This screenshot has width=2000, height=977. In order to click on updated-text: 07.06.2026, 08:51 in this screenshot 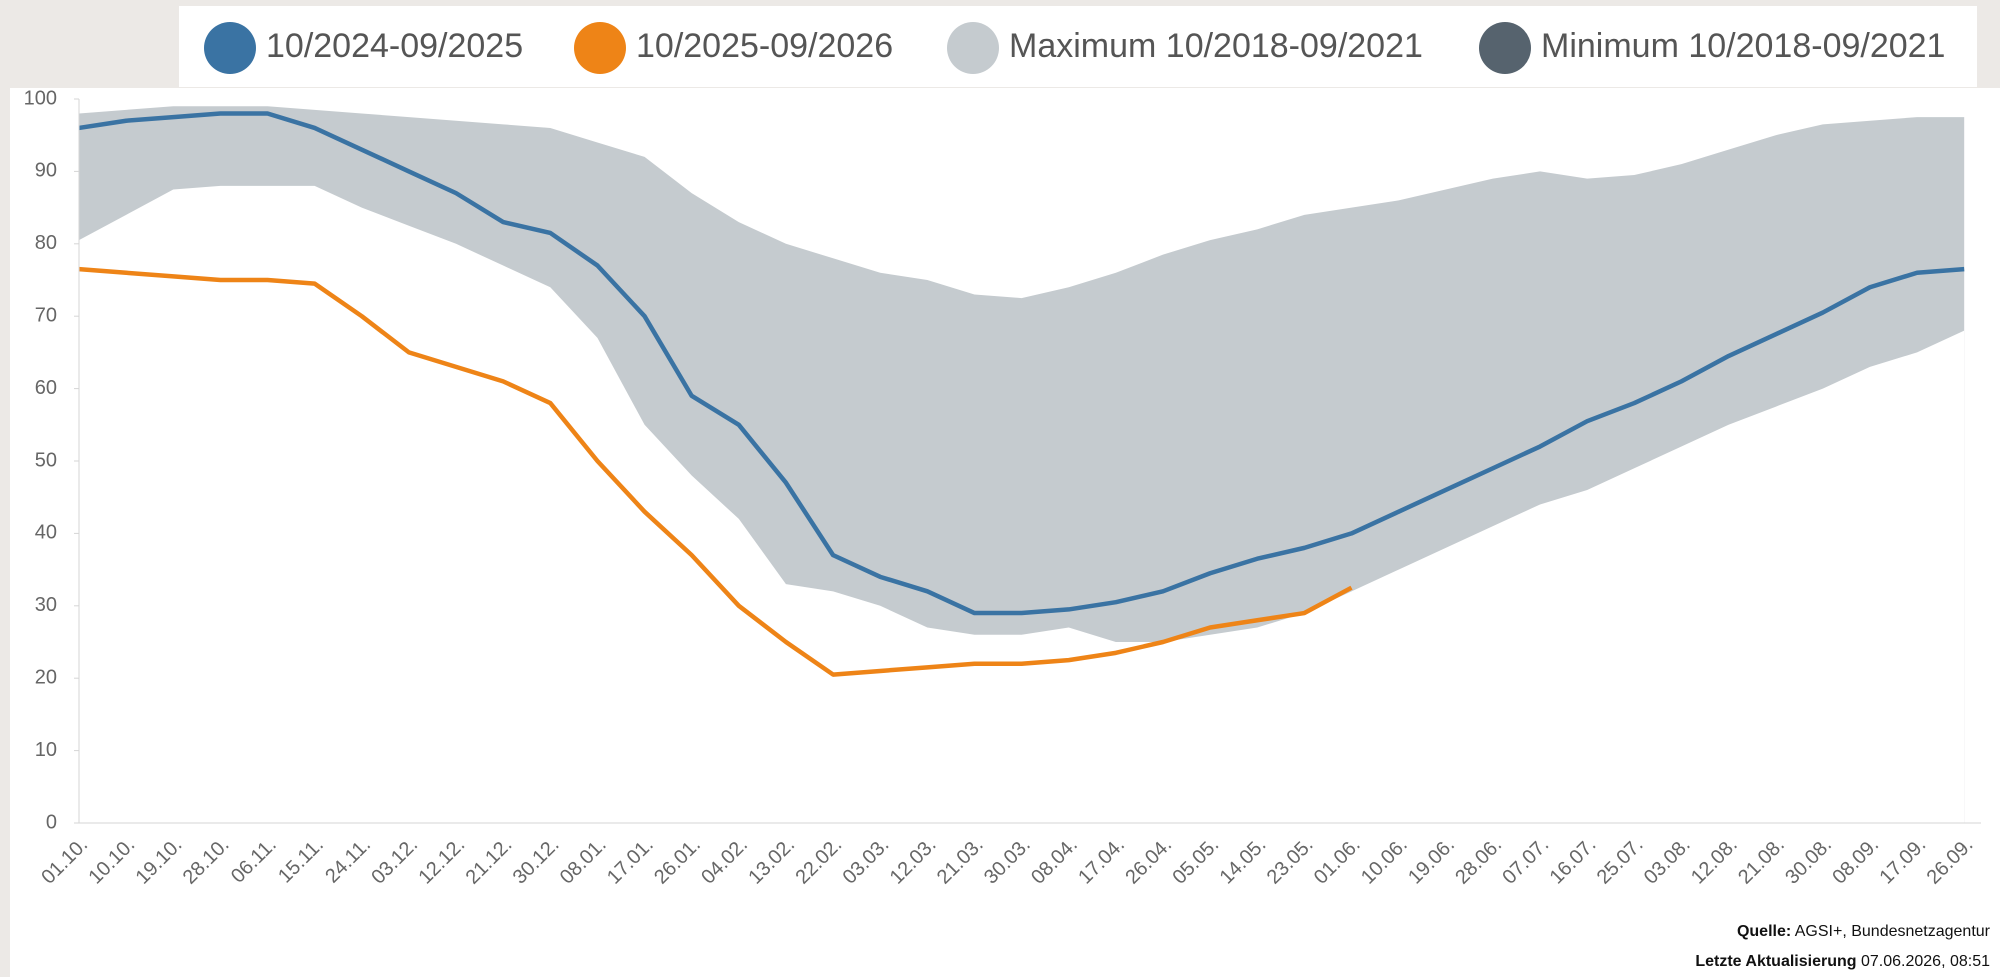, I will do `click(1925, 961)`.